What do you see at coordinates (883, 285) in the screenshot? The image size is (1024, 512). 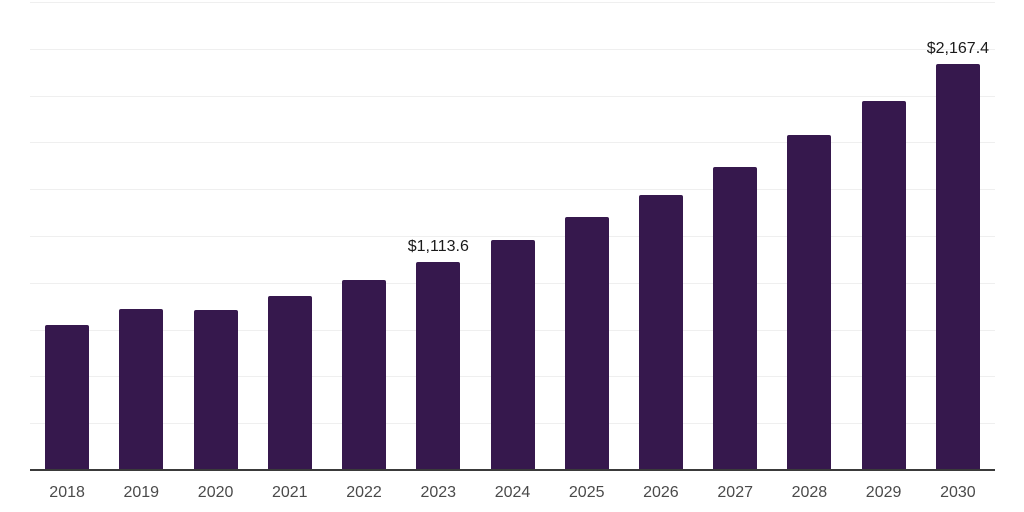 I see `bar-2029` at bounding box center [883, 285].